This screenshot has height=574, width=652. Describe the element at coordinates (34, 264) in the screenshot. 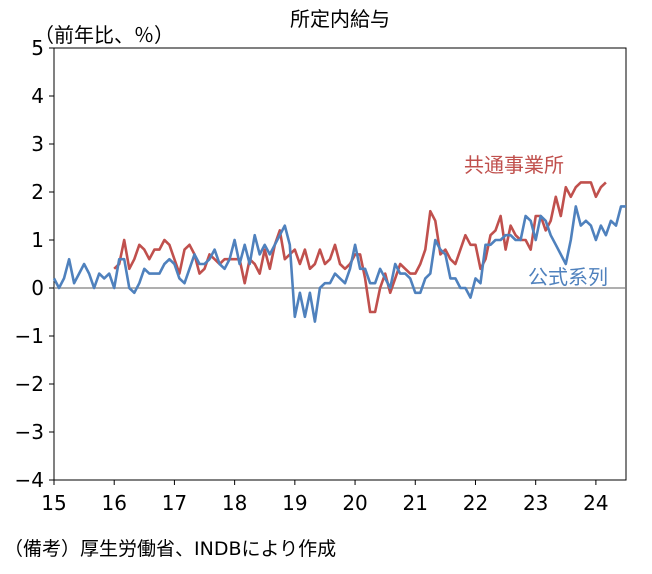

I see `y-axis: 5 4 3 2 1 0 −1 −2 −3 −4` at that location.